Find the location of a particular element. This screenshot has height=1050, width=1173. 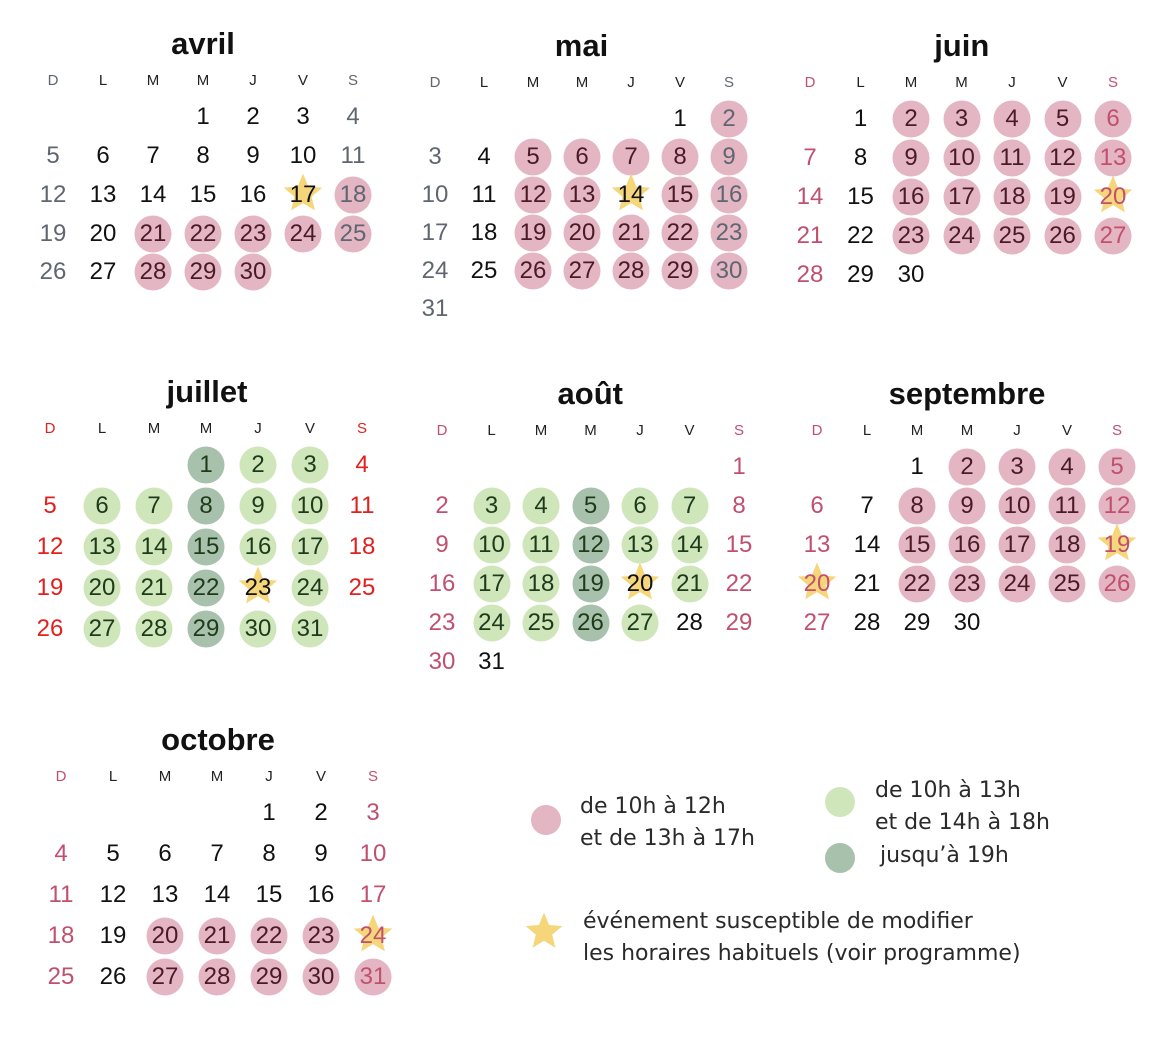

month-title: octobre is located at coordinates (218, 739).